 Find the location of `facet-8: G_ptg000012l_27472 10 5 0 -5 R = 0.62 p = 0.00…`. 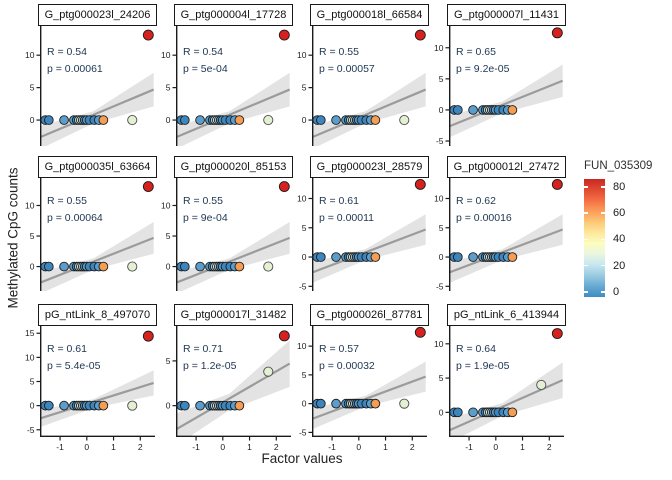

facet-8: G_ptg000012l_27472 10 5 0 -5 R = 0.62 p = 0.00… is located at coordinates (500, 223).